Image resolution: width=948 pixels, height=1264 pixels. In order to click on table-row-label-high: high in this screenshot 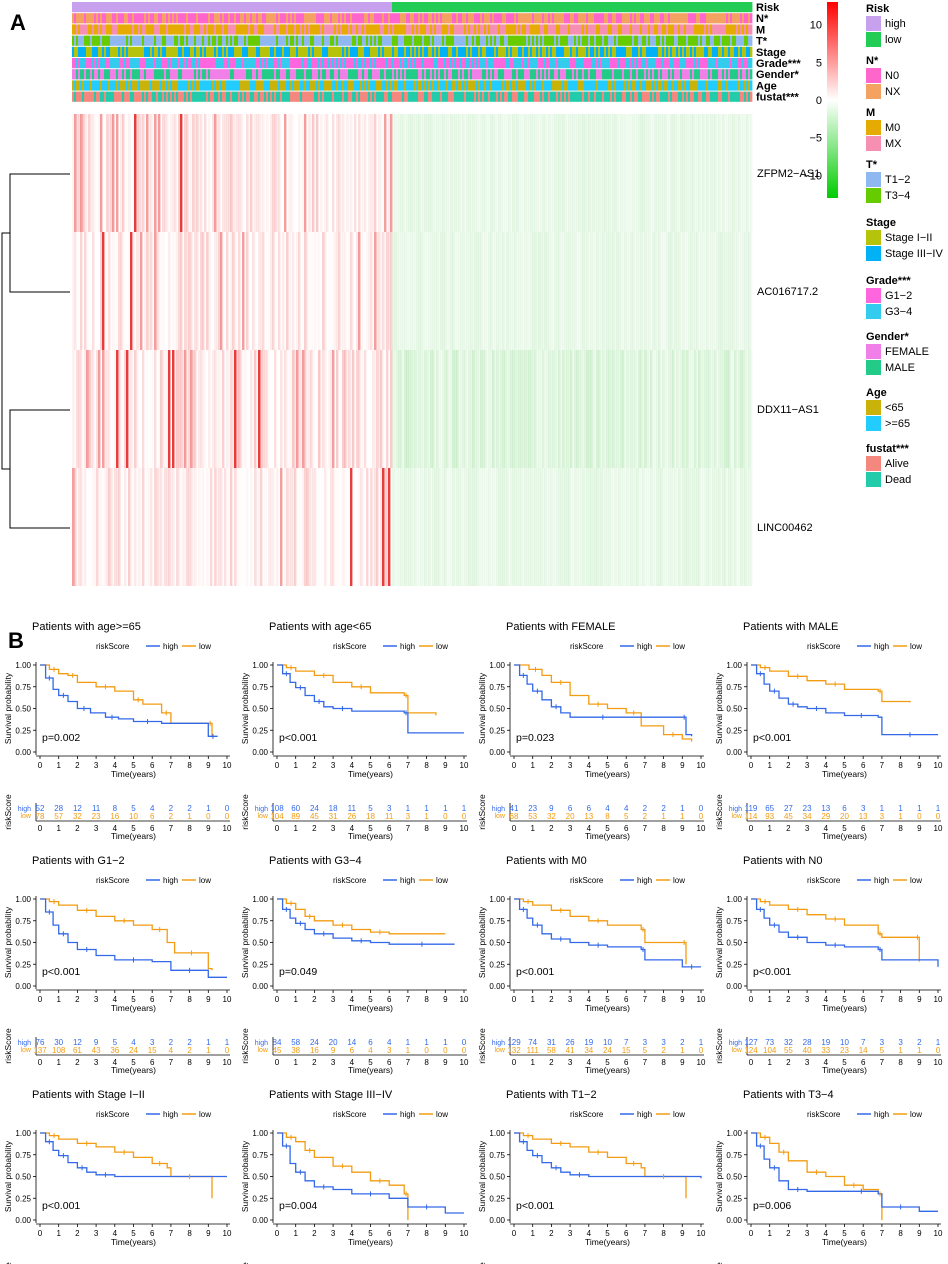, I will do `click(498, 809)`.